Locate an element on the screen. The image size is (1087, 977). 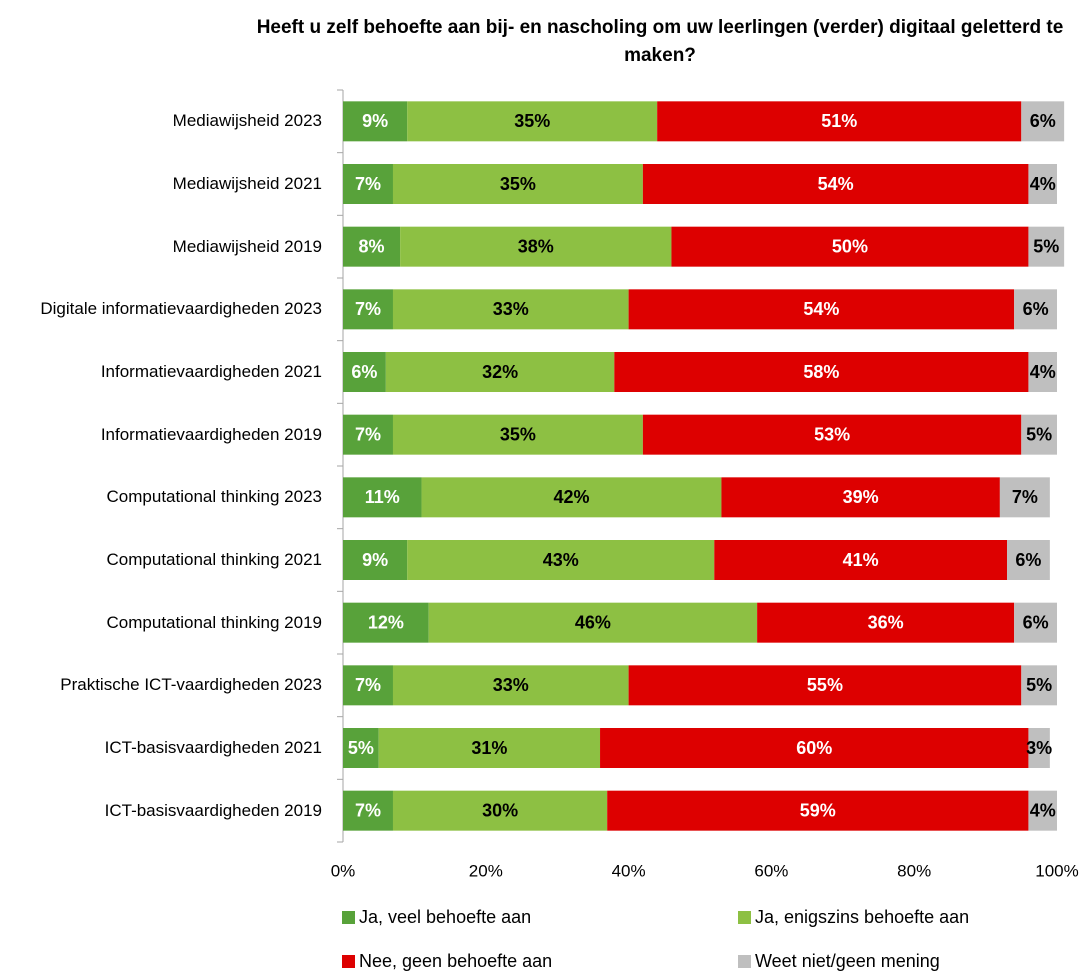
data-label: 32% is located at coordinates (500, 372).